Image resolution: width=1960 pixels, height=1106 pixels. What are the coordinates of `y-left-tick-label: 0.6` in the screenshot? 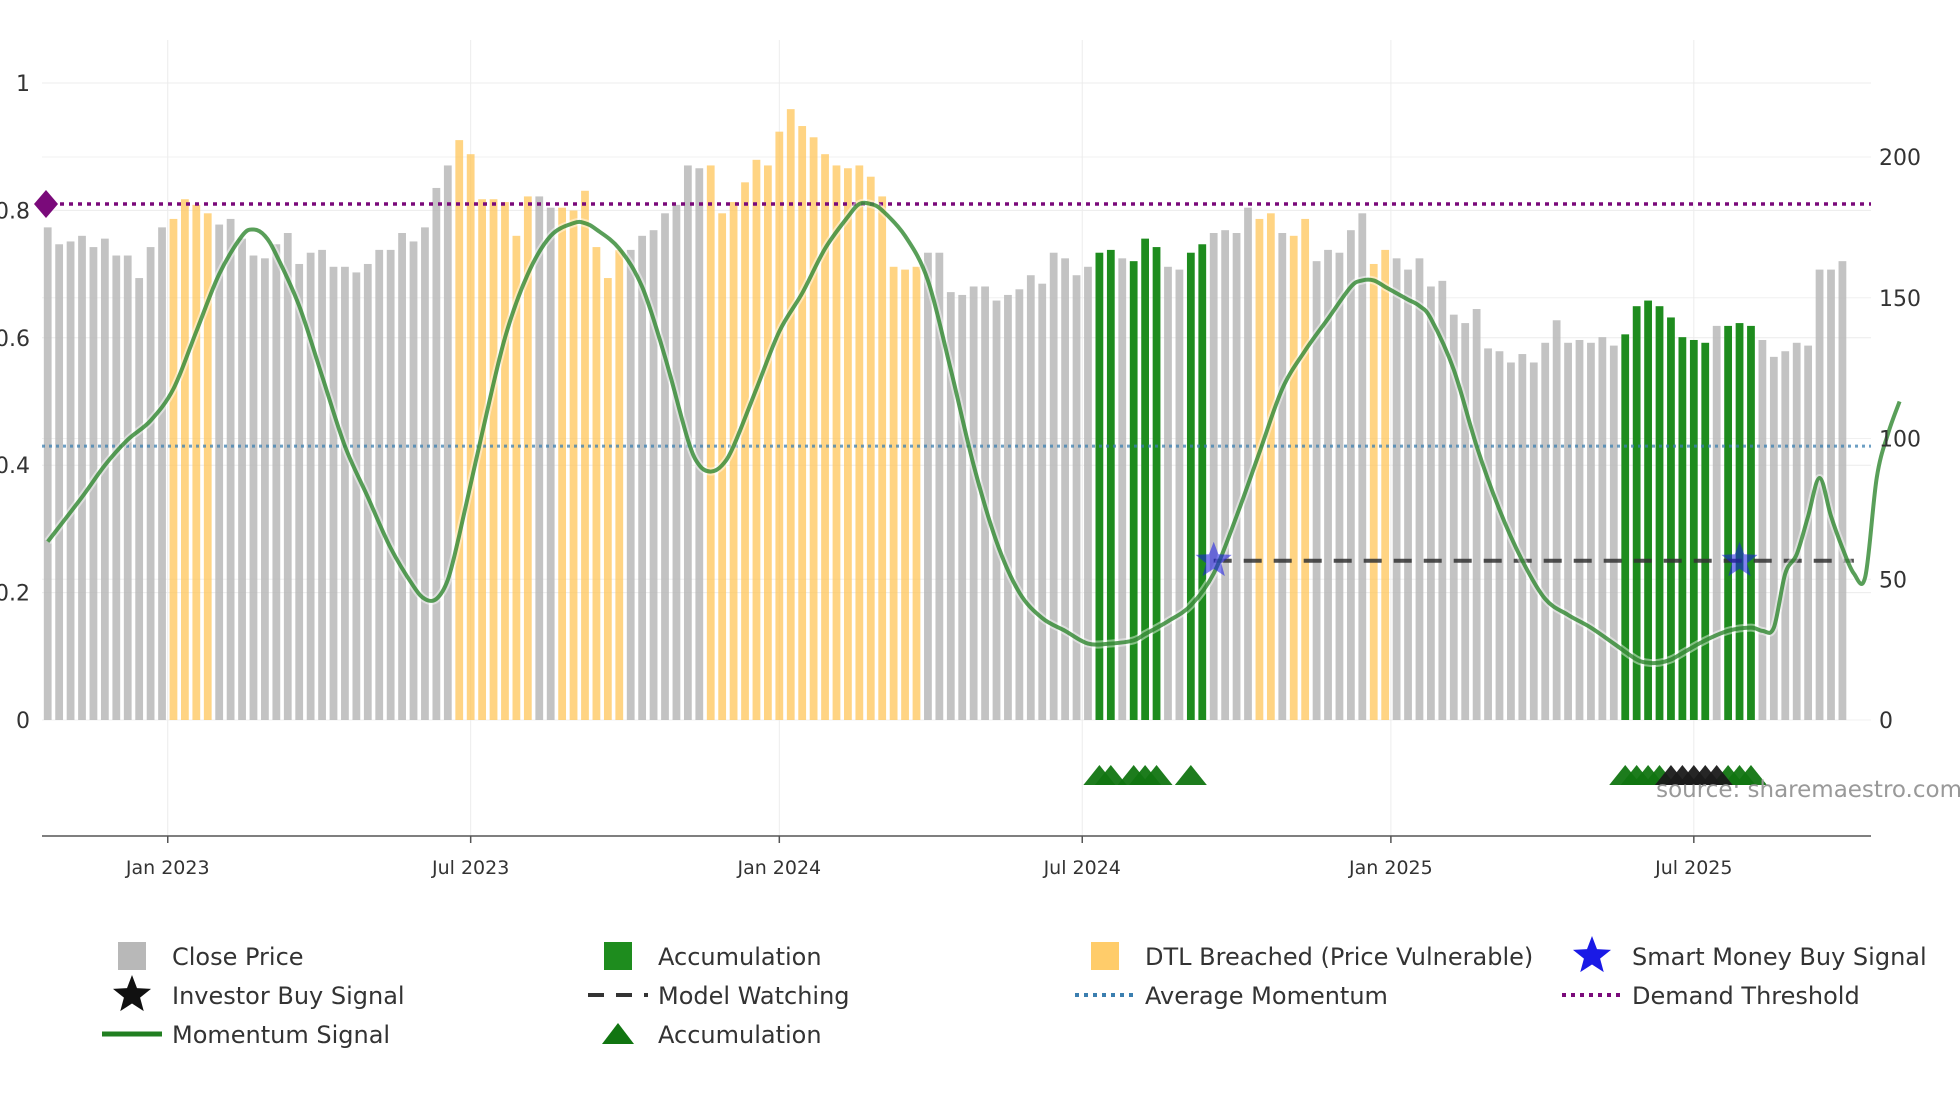 It's located at (15, 339).